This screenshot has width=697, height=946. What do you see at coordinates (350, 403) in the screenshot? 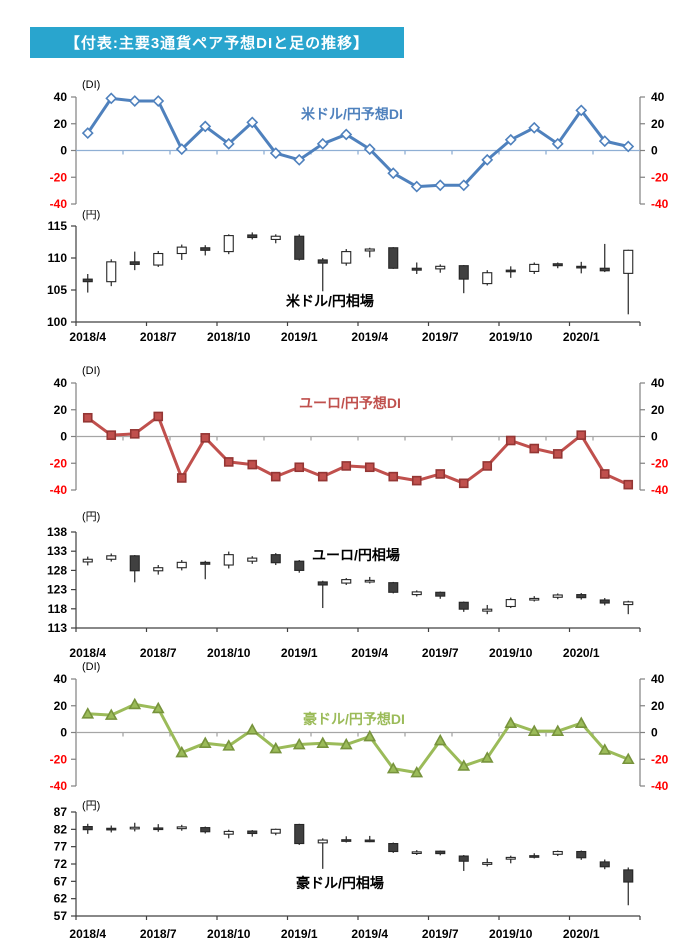
I see `chart-title: ユーロ/円予想DI` at bounding box center [350, 403].